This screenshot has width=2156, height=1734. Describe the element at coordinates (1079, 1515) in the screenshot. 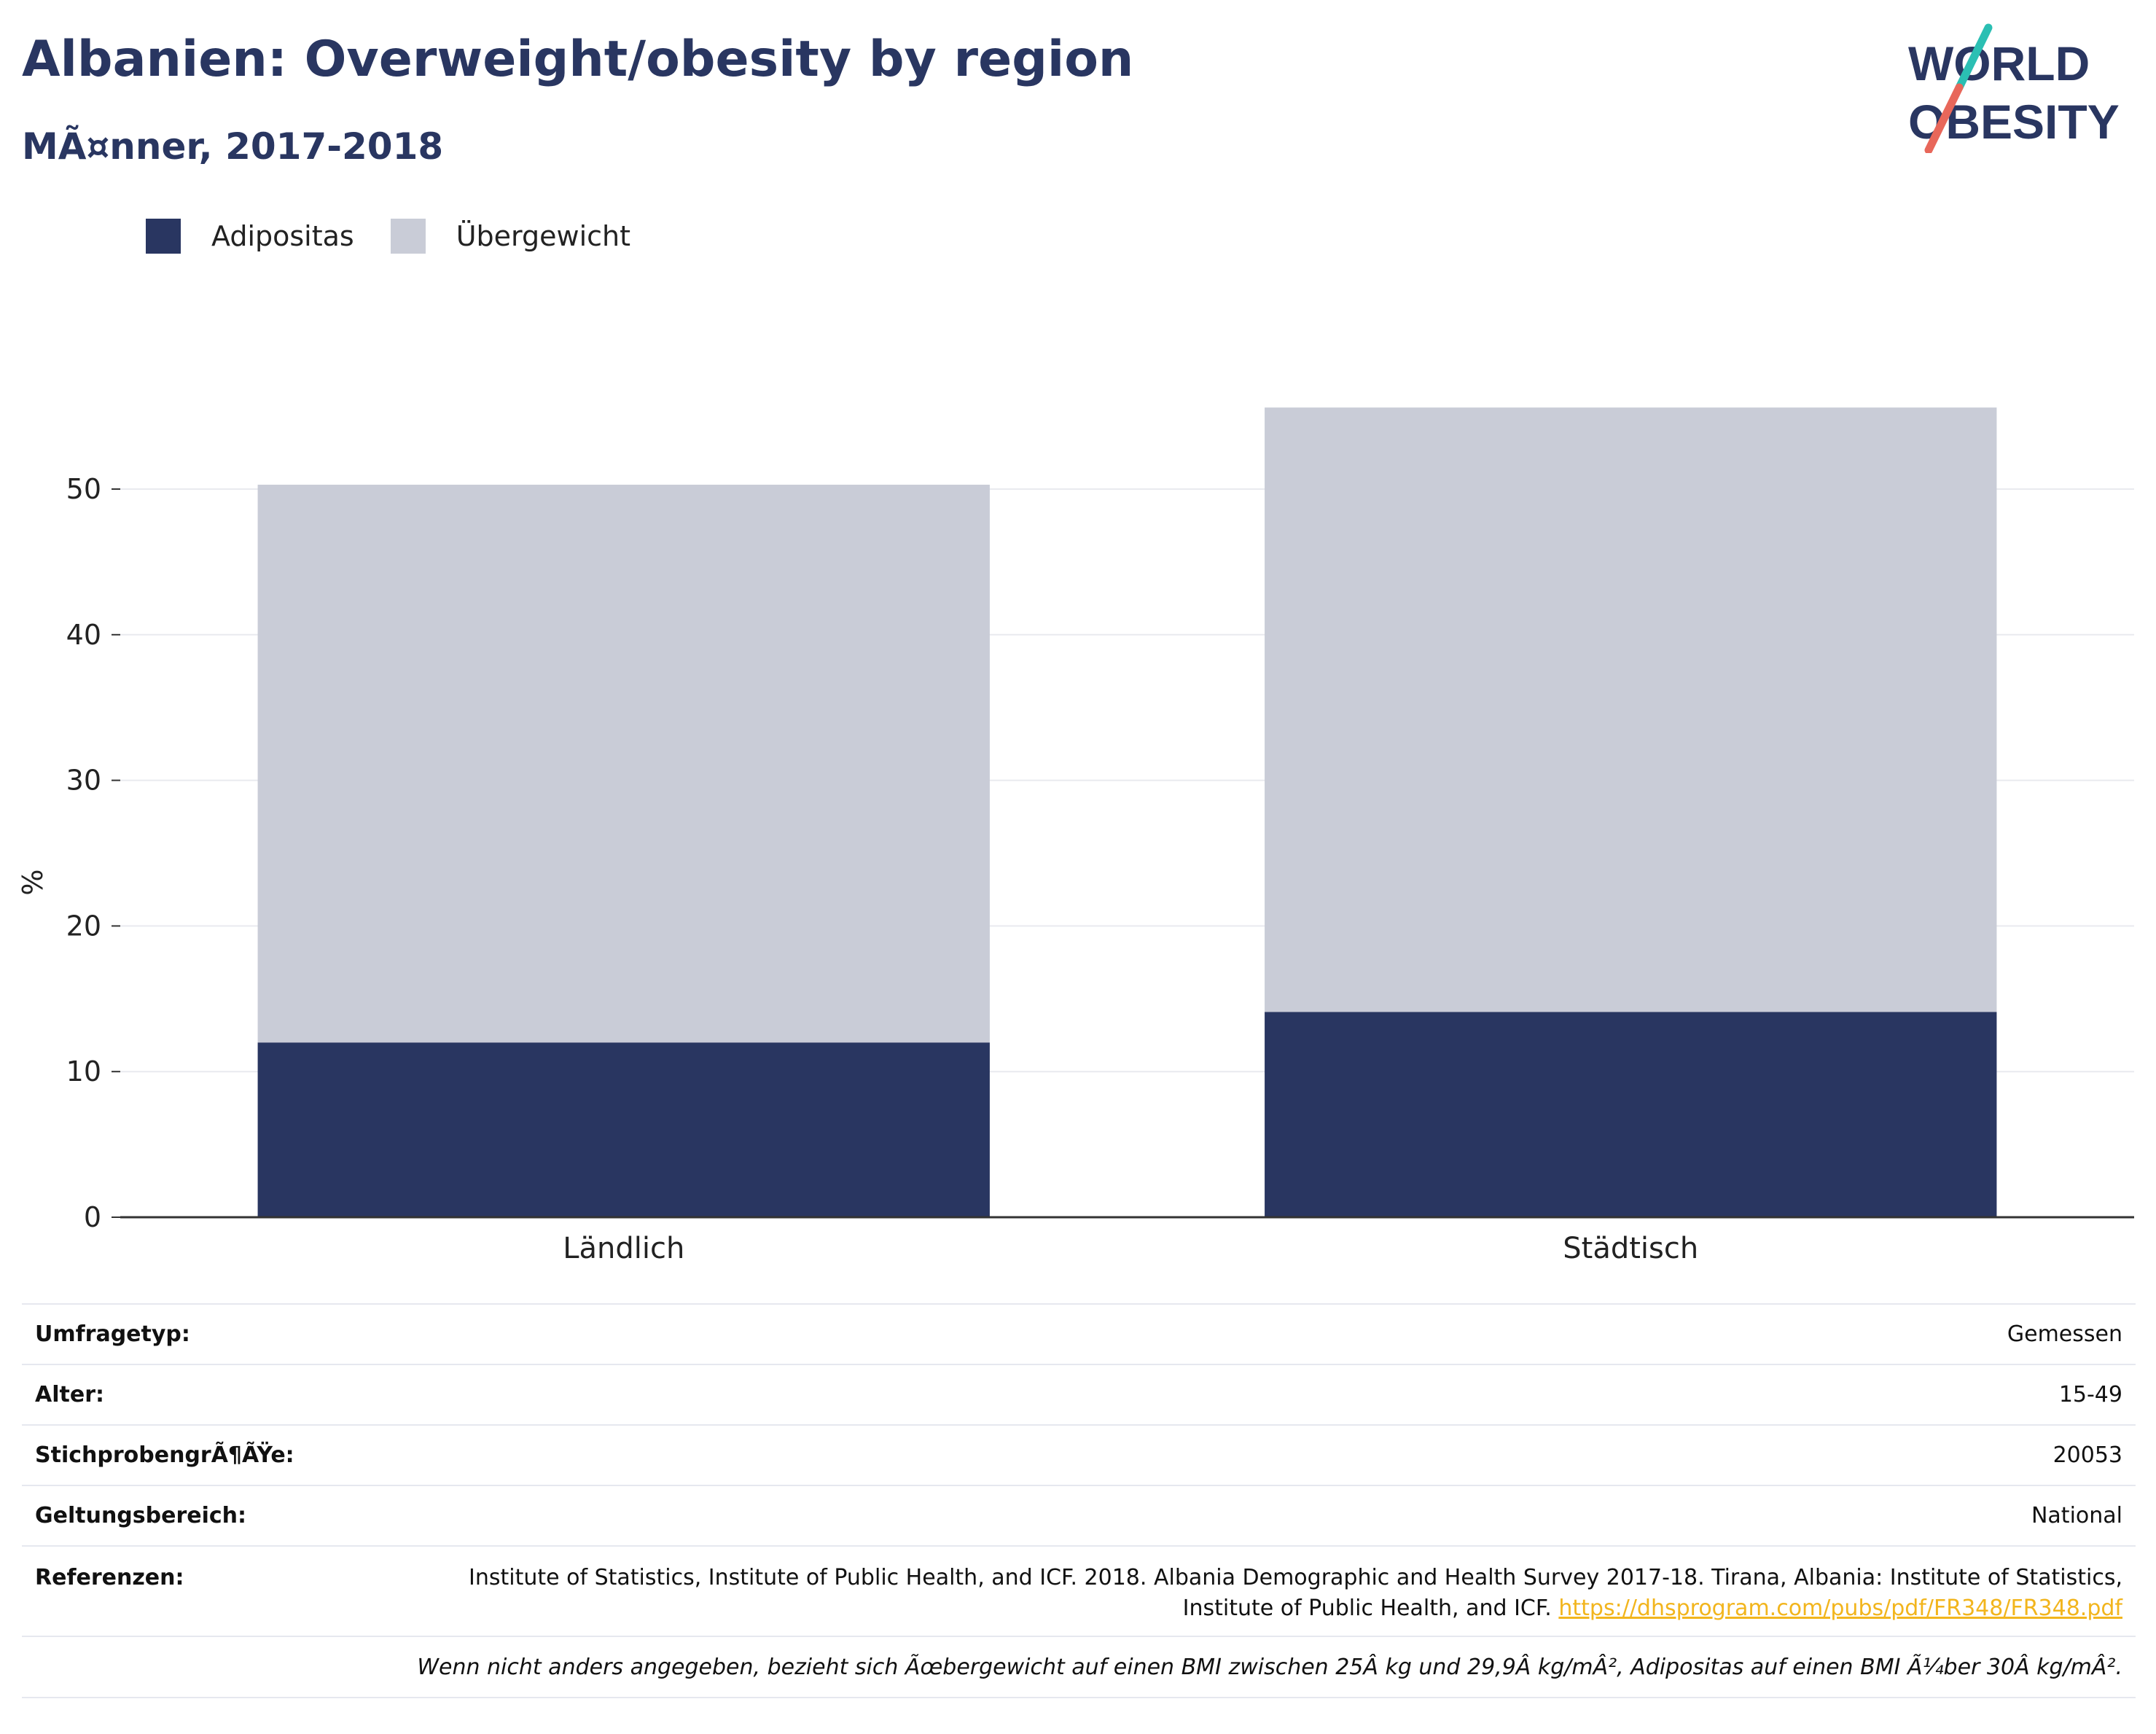

I see `info-row-scope: Geltungsbereich: National` at that location.